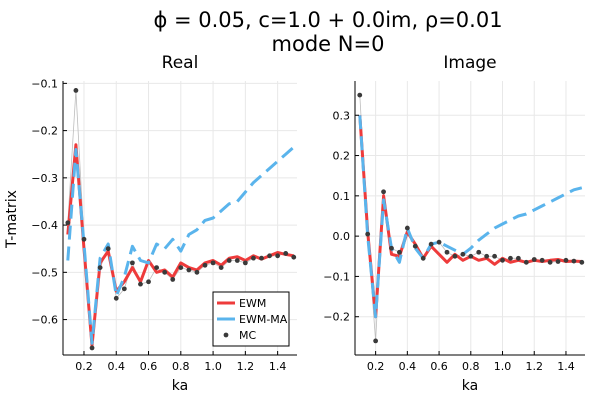  Describe the element at coordinates (252, 303) in the screenshot. I see `legend-label-ewm: EWM` at that location.